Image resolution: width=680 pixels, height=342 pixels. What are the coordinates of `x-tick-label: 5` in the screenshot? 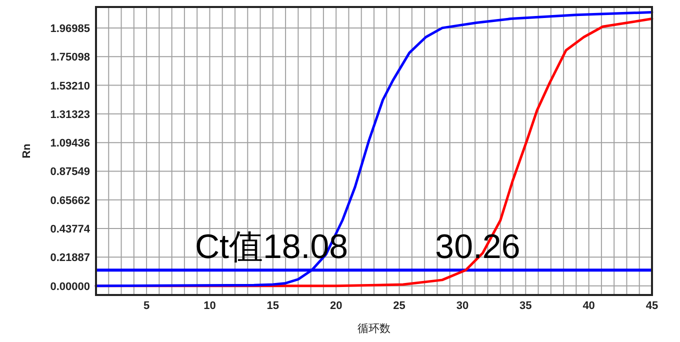 It's located at (146, 306).